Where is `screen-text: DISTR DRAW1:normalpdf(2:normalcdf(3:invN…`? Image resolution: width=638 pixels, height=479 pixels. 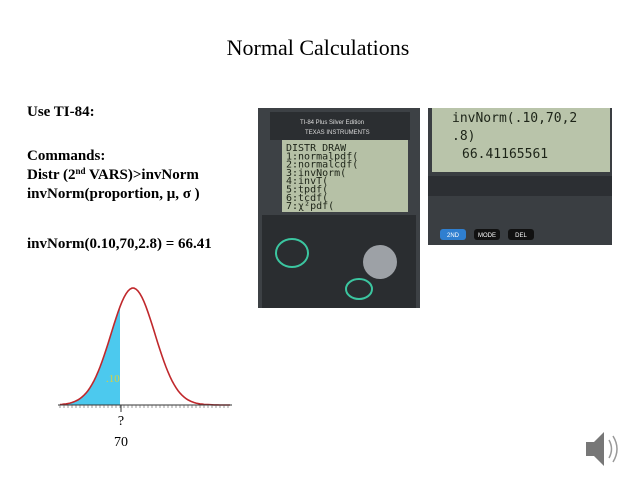
screen-text: DISTR DRAW1:normalpdf(2:normalcdf(3:invN… is located at coordinates (322, 177).